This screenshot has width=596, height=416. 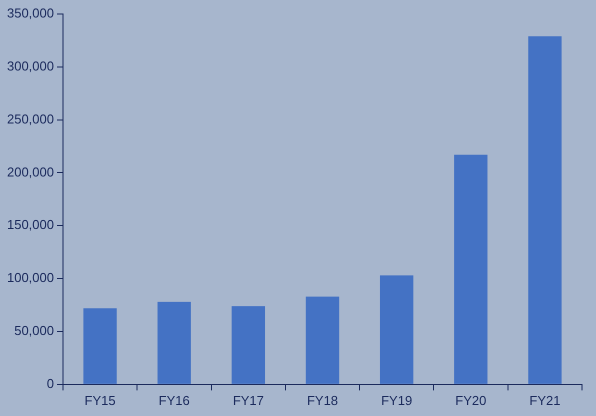 I want to click on x-tick-label: FY16, so click(x=174, y=400).